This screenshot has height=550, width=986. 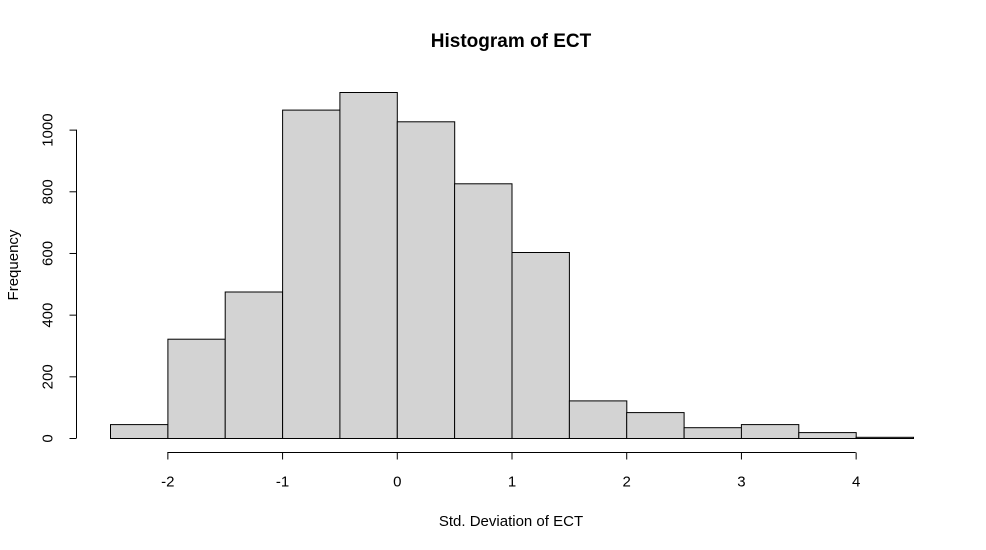 I want to click on chart-title: Histogram of ECT, so click(x=511, y=41).